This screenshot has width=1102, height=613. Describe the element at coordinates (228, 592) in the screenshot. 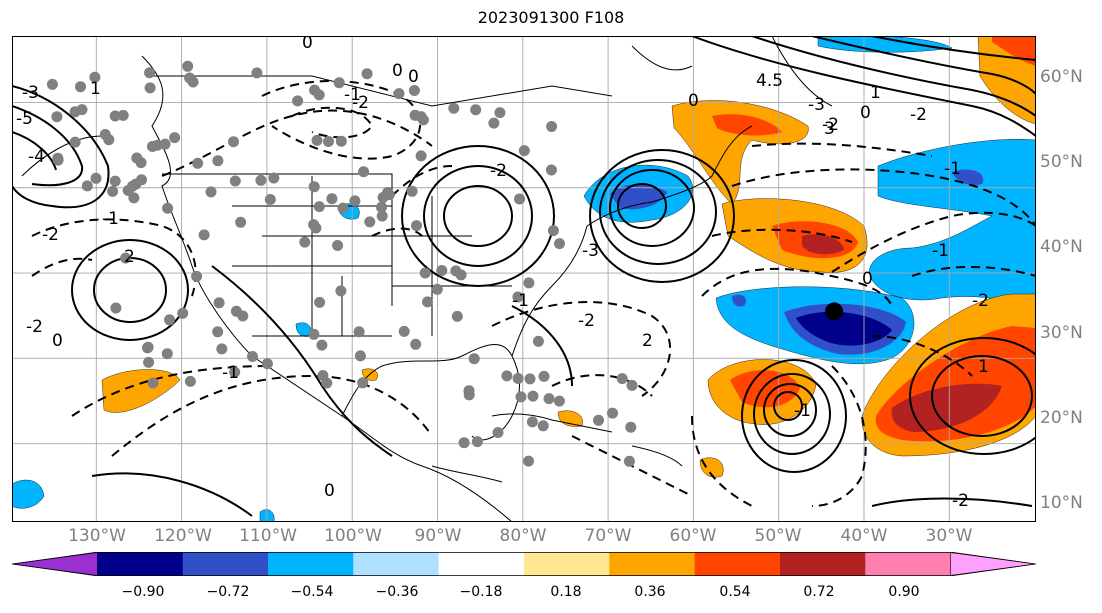

I see `colorbar-tick: −0.72` at that location.